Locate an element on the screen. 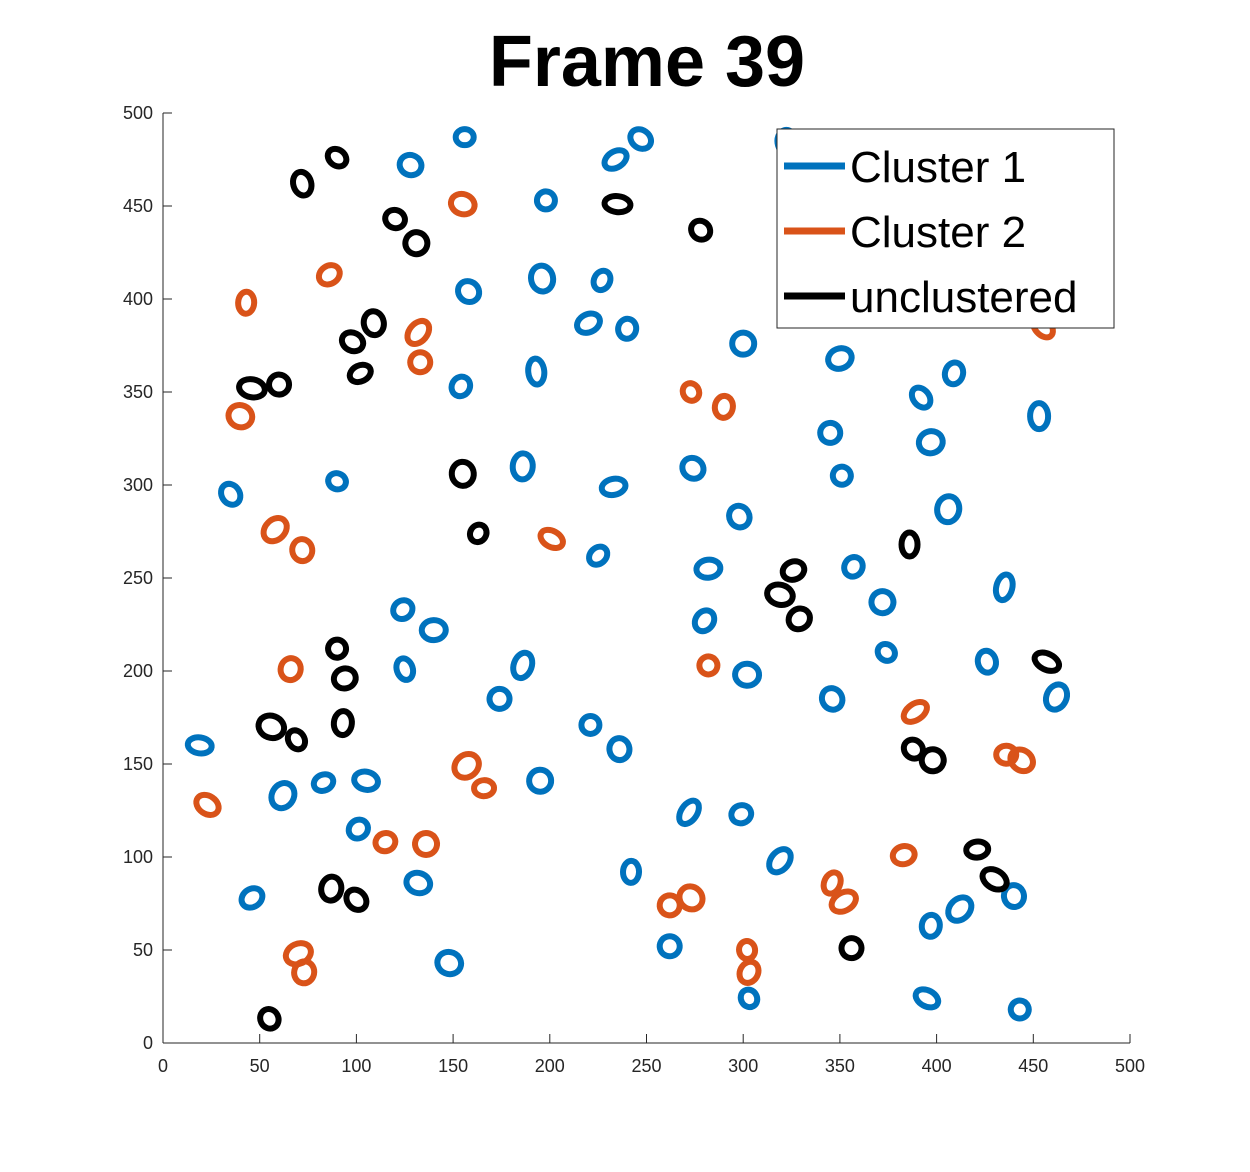  x-tick-label: 0 is located at coordinates (163, 1066).